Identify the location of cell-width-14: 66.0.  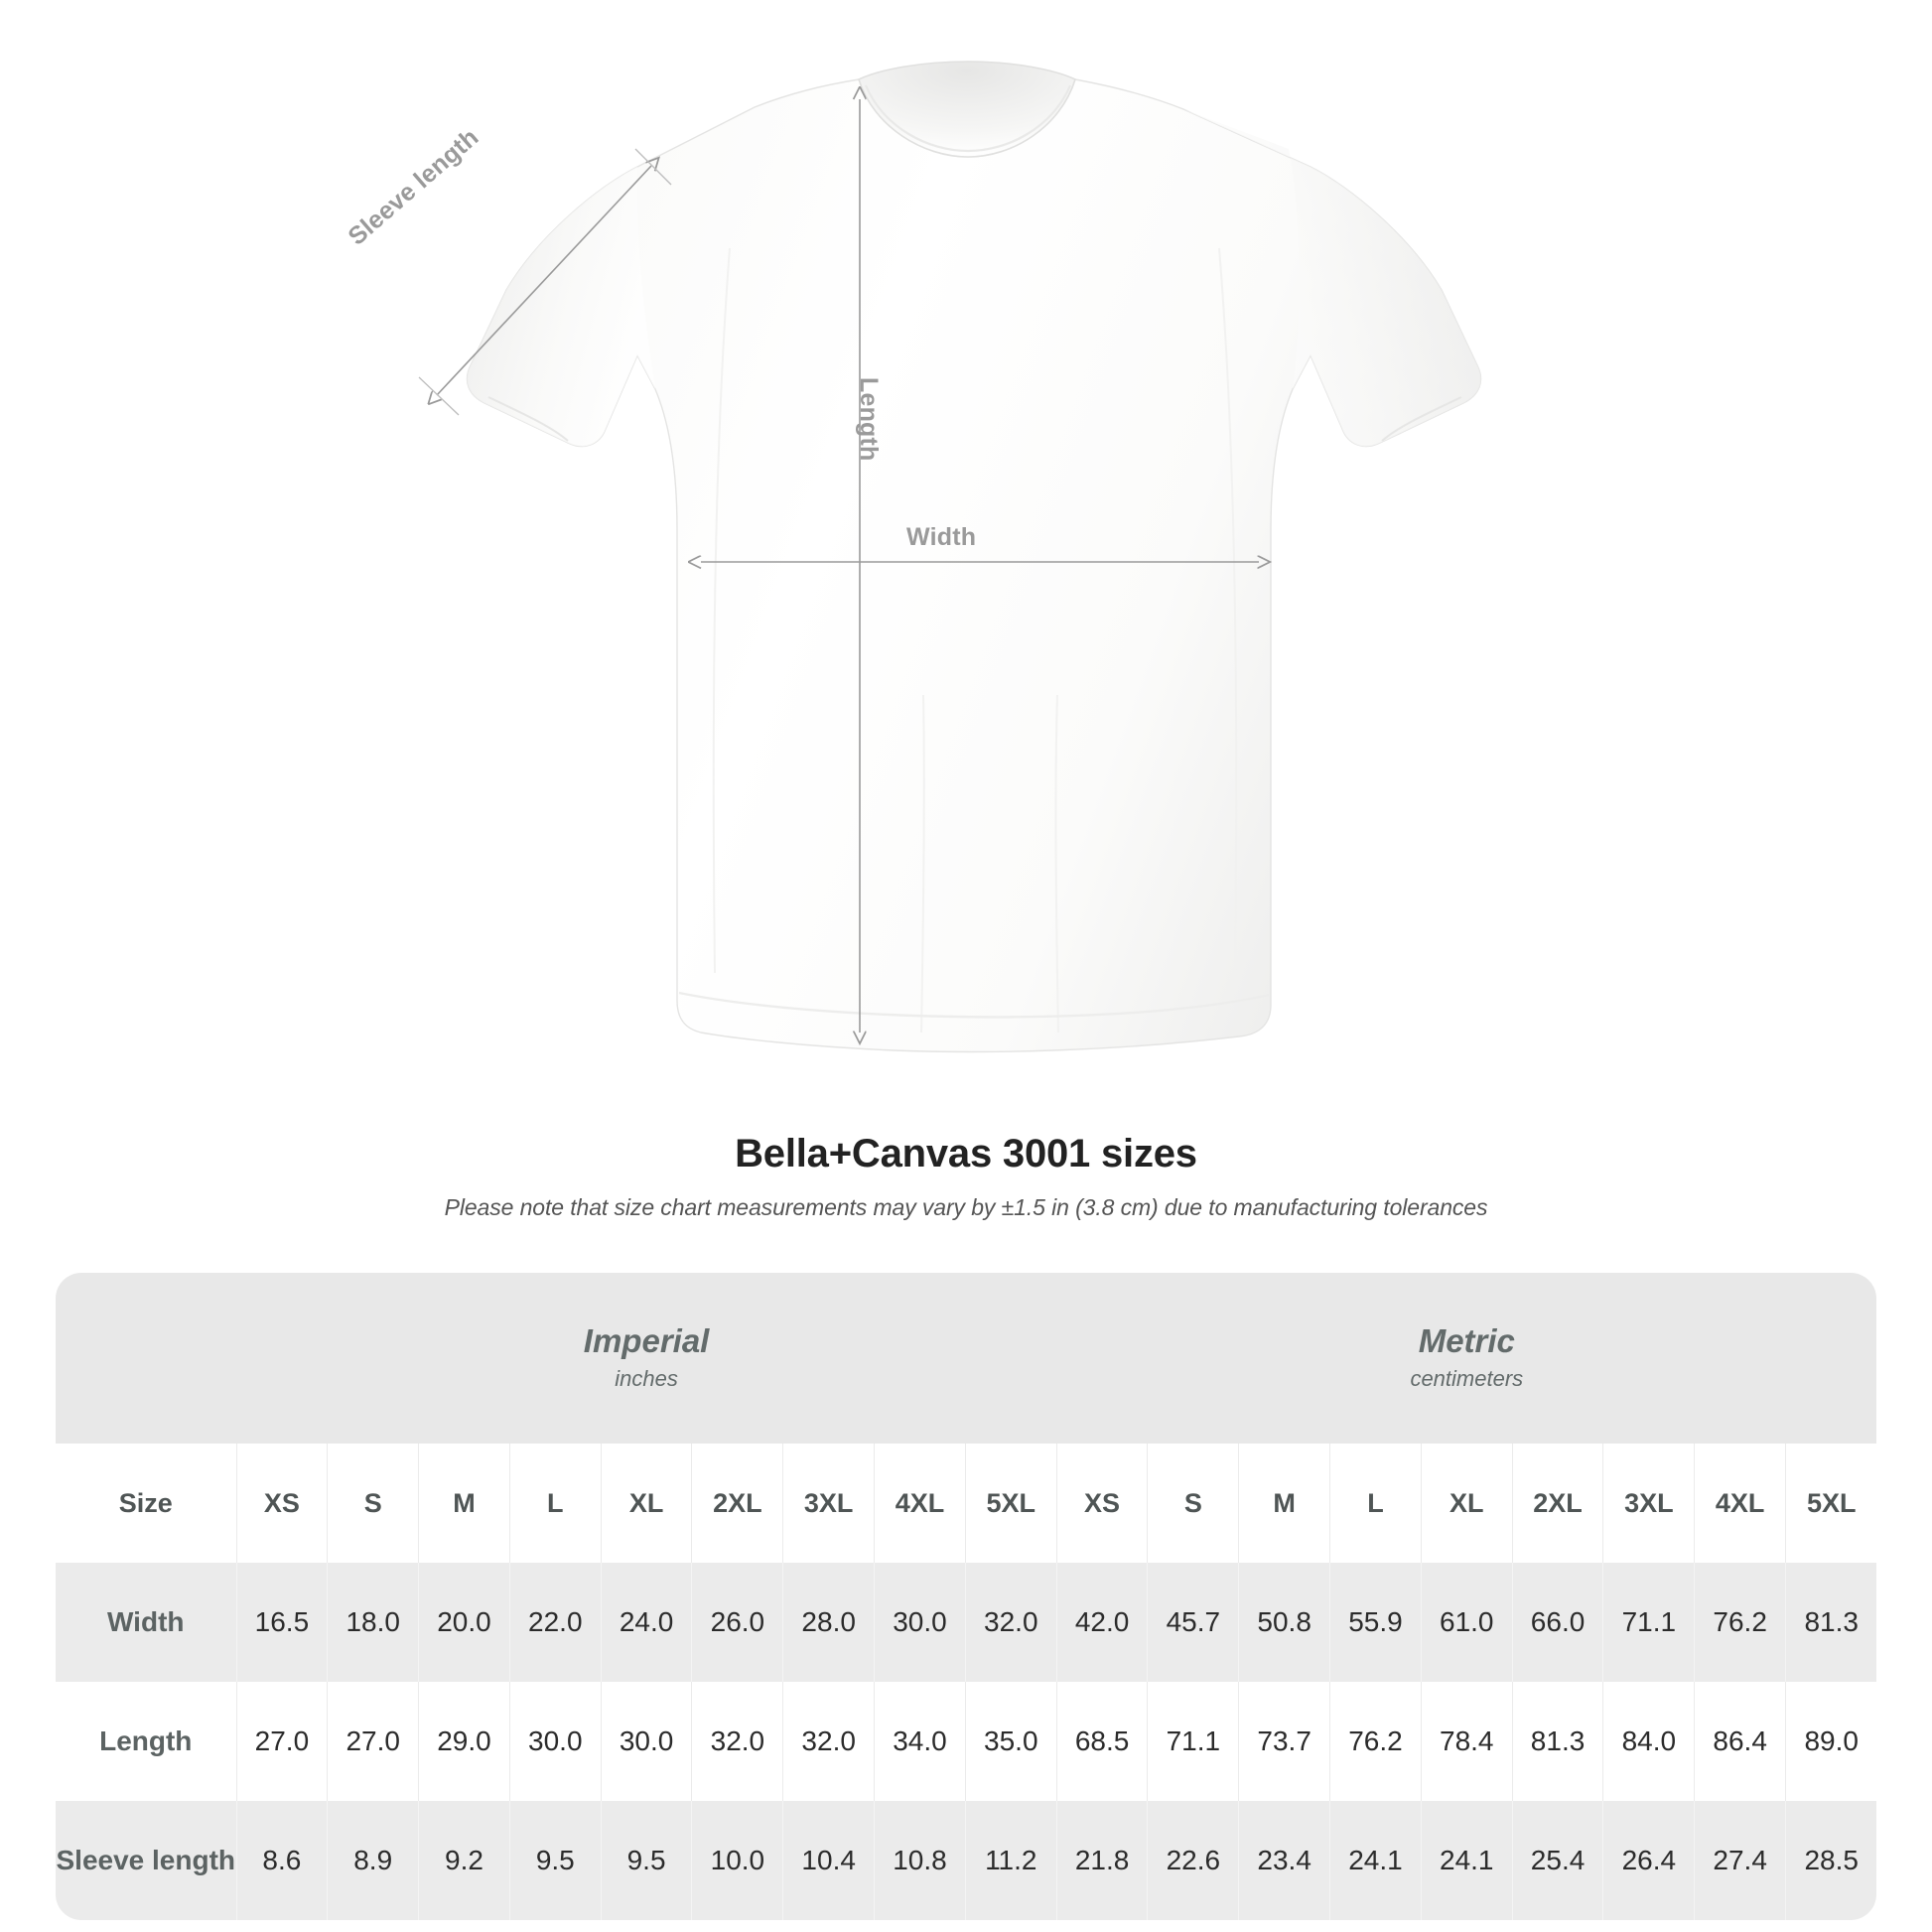
(1557, 1623).